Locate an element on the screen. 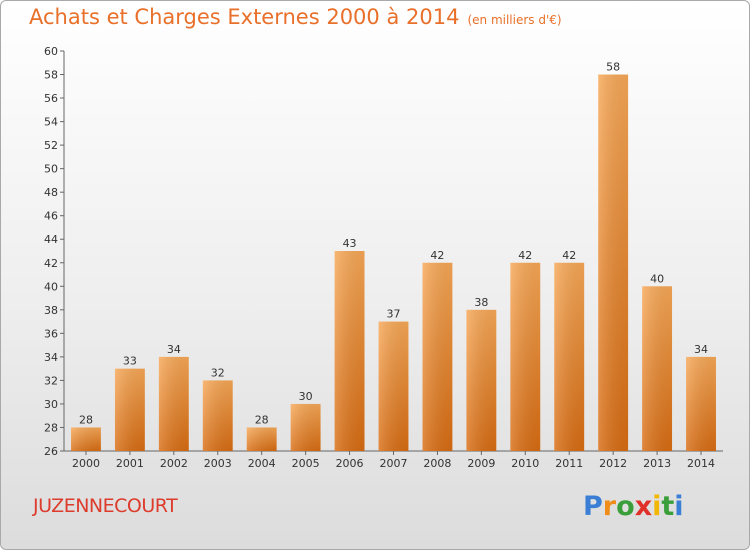  bar-shade-2000 is located at coordinates (86, 439).